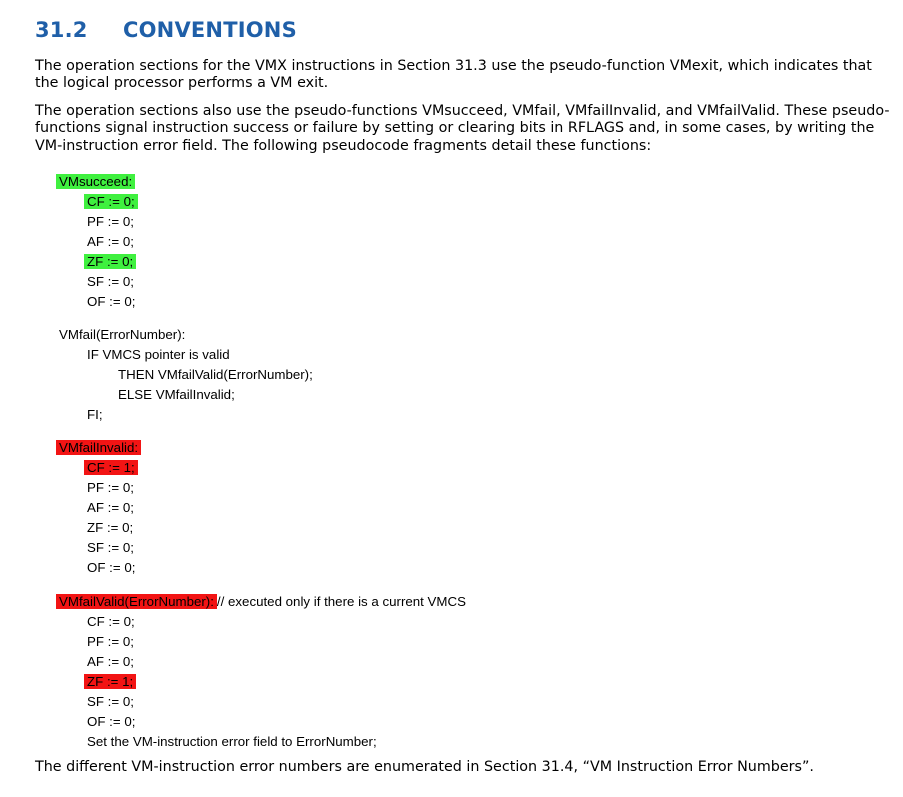 This screenshot has height=797, width=903. Describe the element at coordinates (210, 30) in the screenshot. I see `section-title: CONVENTIONS` at that location.